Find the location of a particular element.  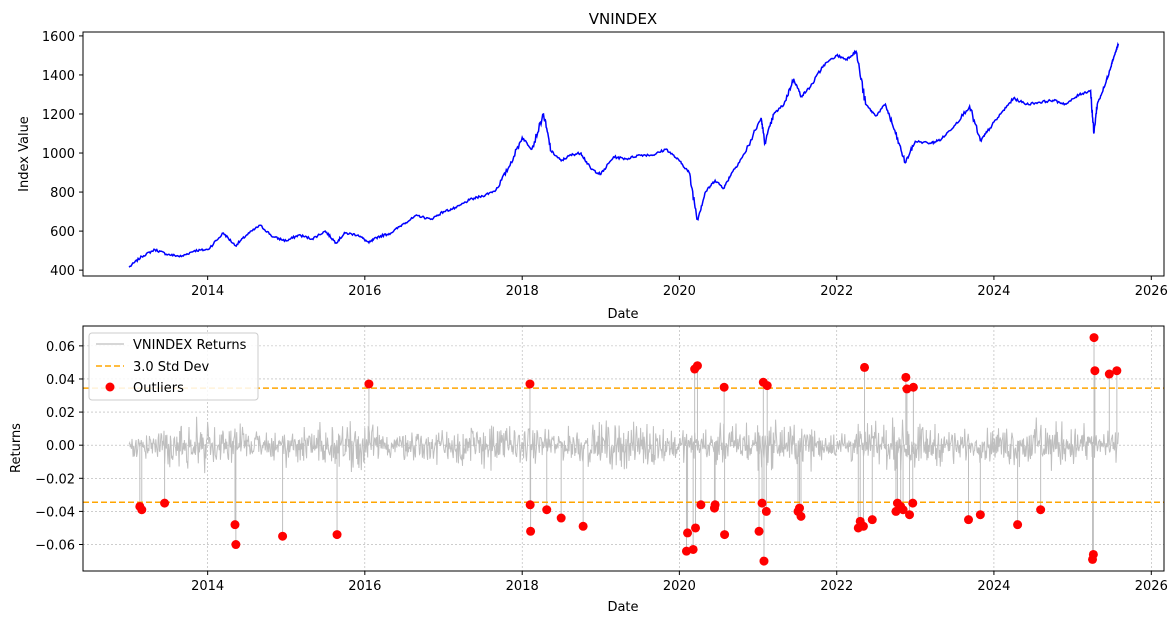

legend-outlier-swatch is located at coordinates (110, 387).